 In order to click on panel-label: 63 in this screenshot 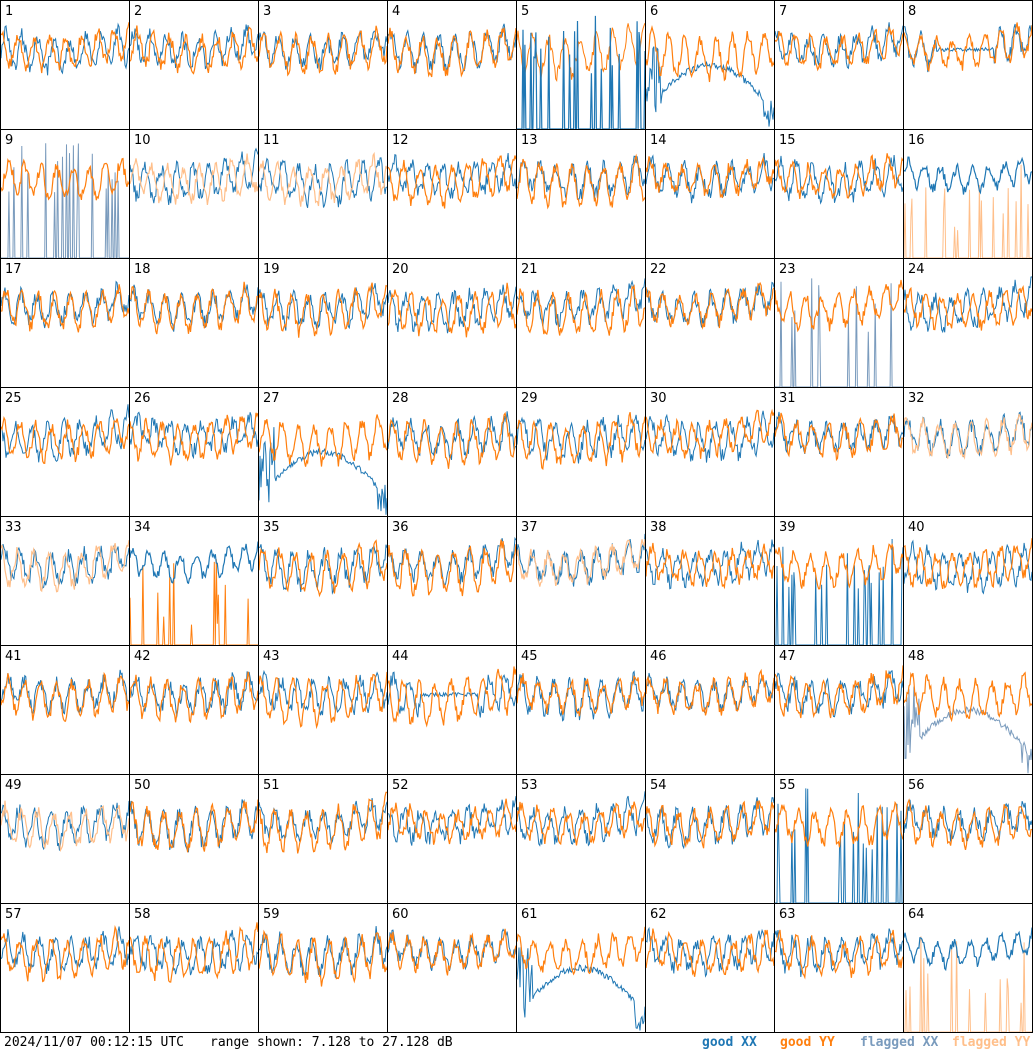, I will do `click(787, 914)`.